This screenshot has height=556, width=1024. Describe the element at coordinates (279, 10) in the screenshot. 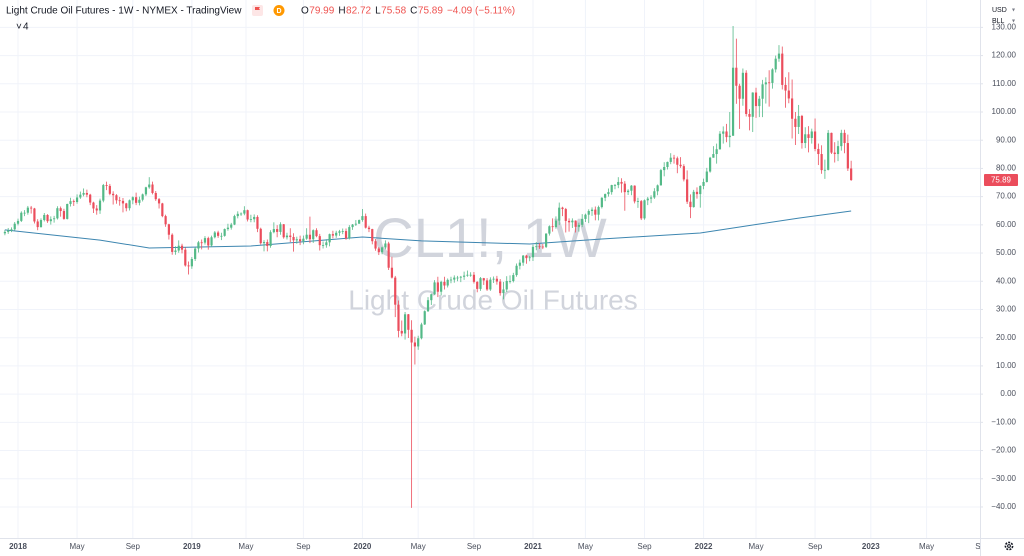

I see `delay-icon` at that location.